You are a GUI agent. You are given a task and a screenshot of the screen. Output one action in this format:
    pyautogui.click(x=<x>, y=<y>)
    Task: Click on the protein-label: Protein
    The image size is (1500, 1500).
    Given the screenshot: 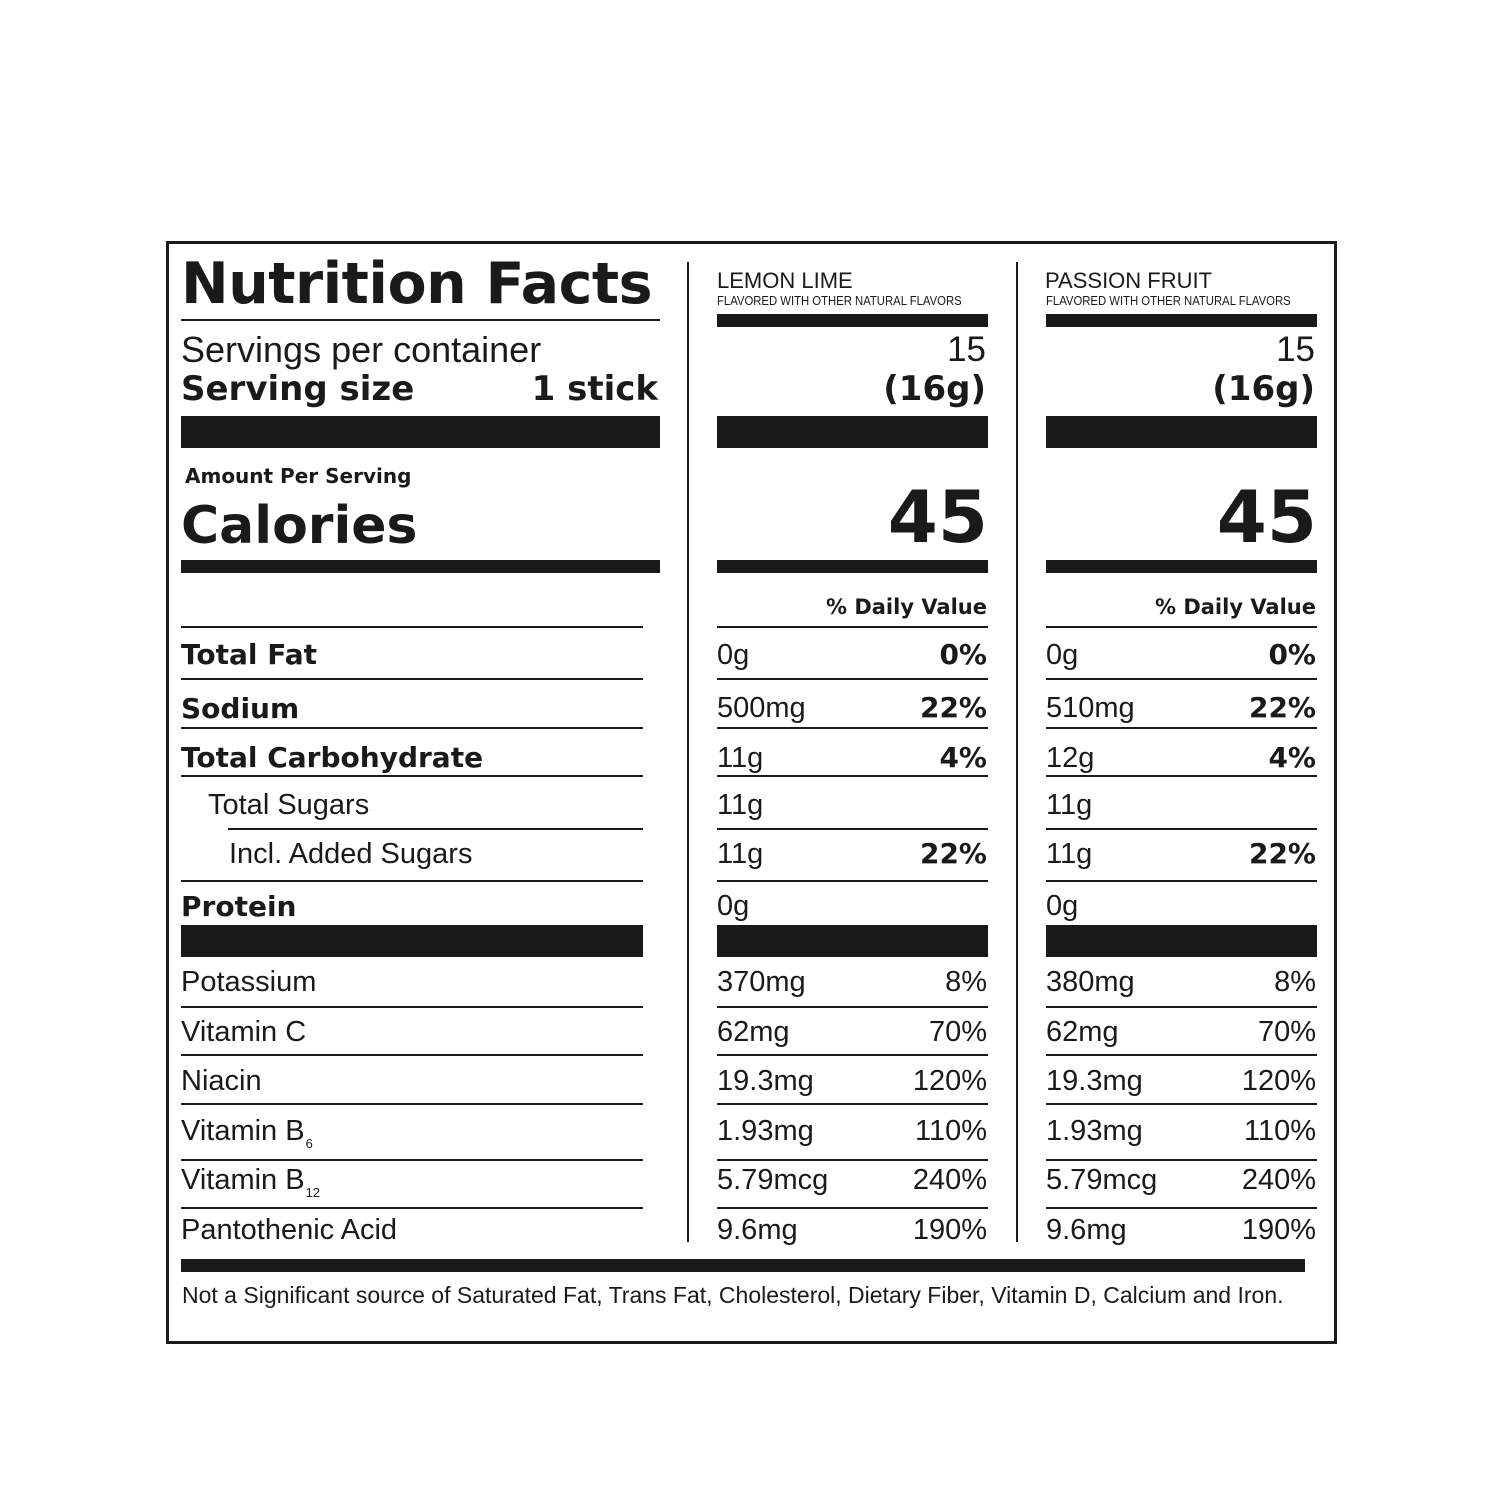 What is the action you would take?
    pyautogui.click(x=239, y=906)
    